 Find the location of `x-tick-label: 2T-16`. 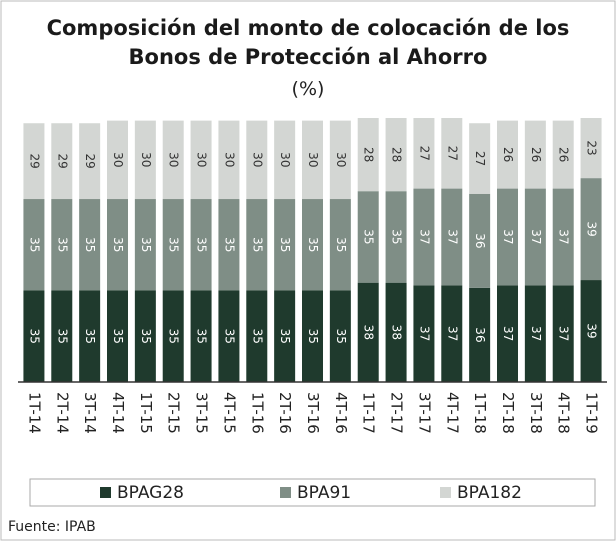

x-tick-label: 2T-16 is located at coordinates (285, 413).